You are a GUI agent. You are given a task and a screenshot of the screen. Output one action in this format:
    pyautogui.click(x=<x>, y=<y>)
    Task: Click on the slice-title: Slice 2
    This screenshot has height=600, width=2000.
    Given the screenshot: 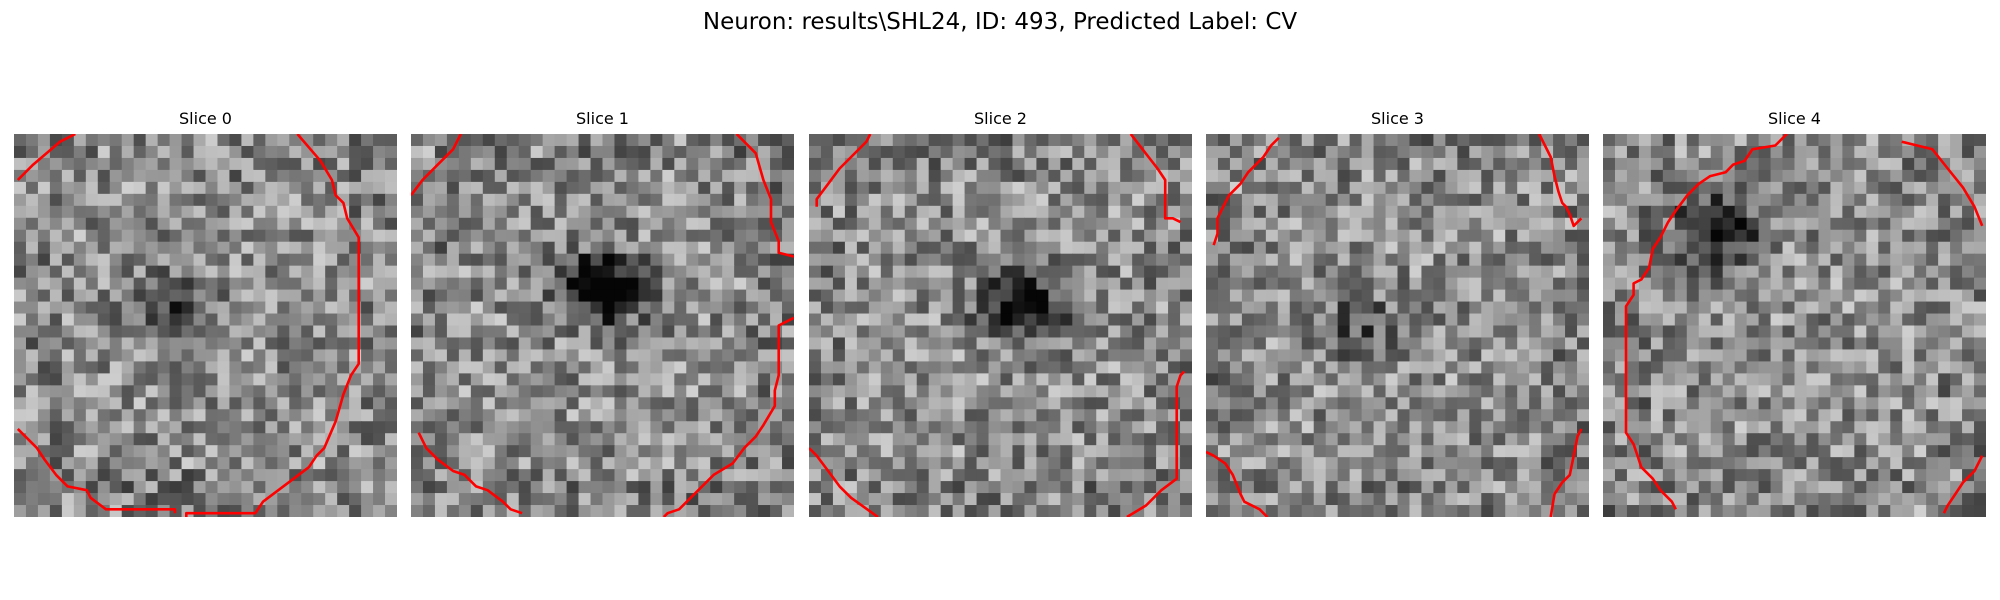 What is the action you would take?
    pyautogui.click(x=1000, y=118)
    